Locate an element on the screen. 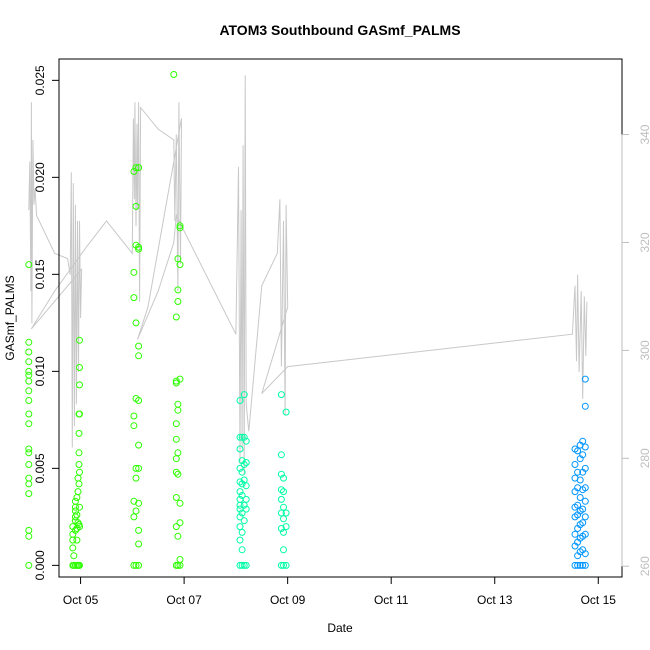 Image resolution: width=650 pixels, height=650 pixels. right-tick-label: 340 is located at coordinates (644, 134).